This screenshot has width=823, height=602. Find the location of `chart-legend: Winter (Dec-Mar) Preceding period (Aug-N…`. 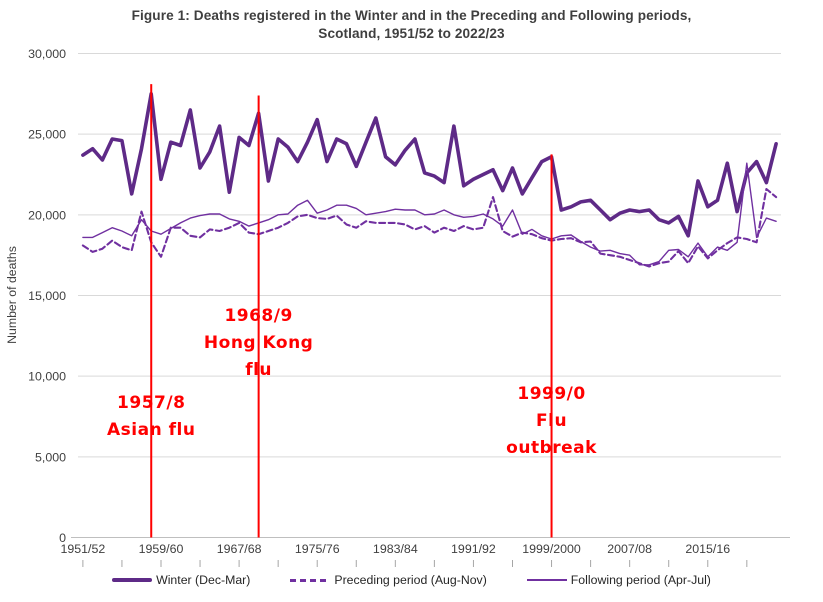

chart-legend: Winter (Dec-Mar) Preceding period (Aug-N… is located at coordinates (411, 580).